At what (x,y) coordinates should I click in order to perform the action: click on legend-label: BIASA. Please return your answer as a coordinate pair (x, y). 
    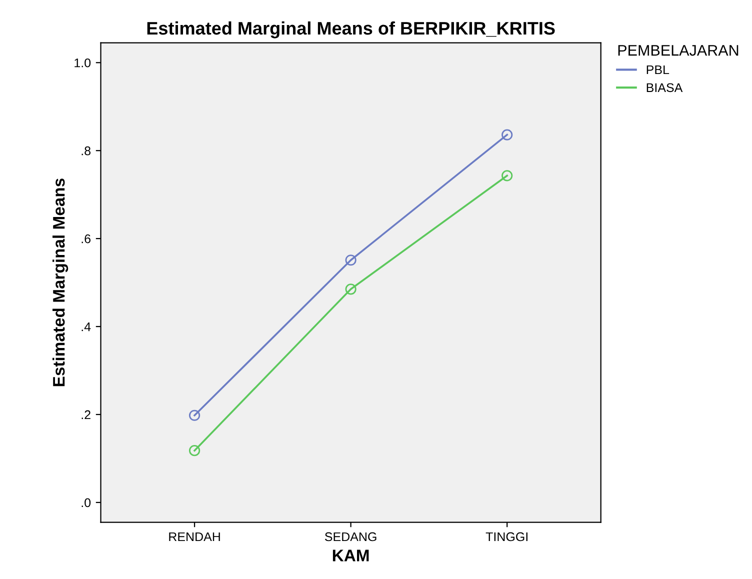
    Looking at the image, I should click on (664, 87).